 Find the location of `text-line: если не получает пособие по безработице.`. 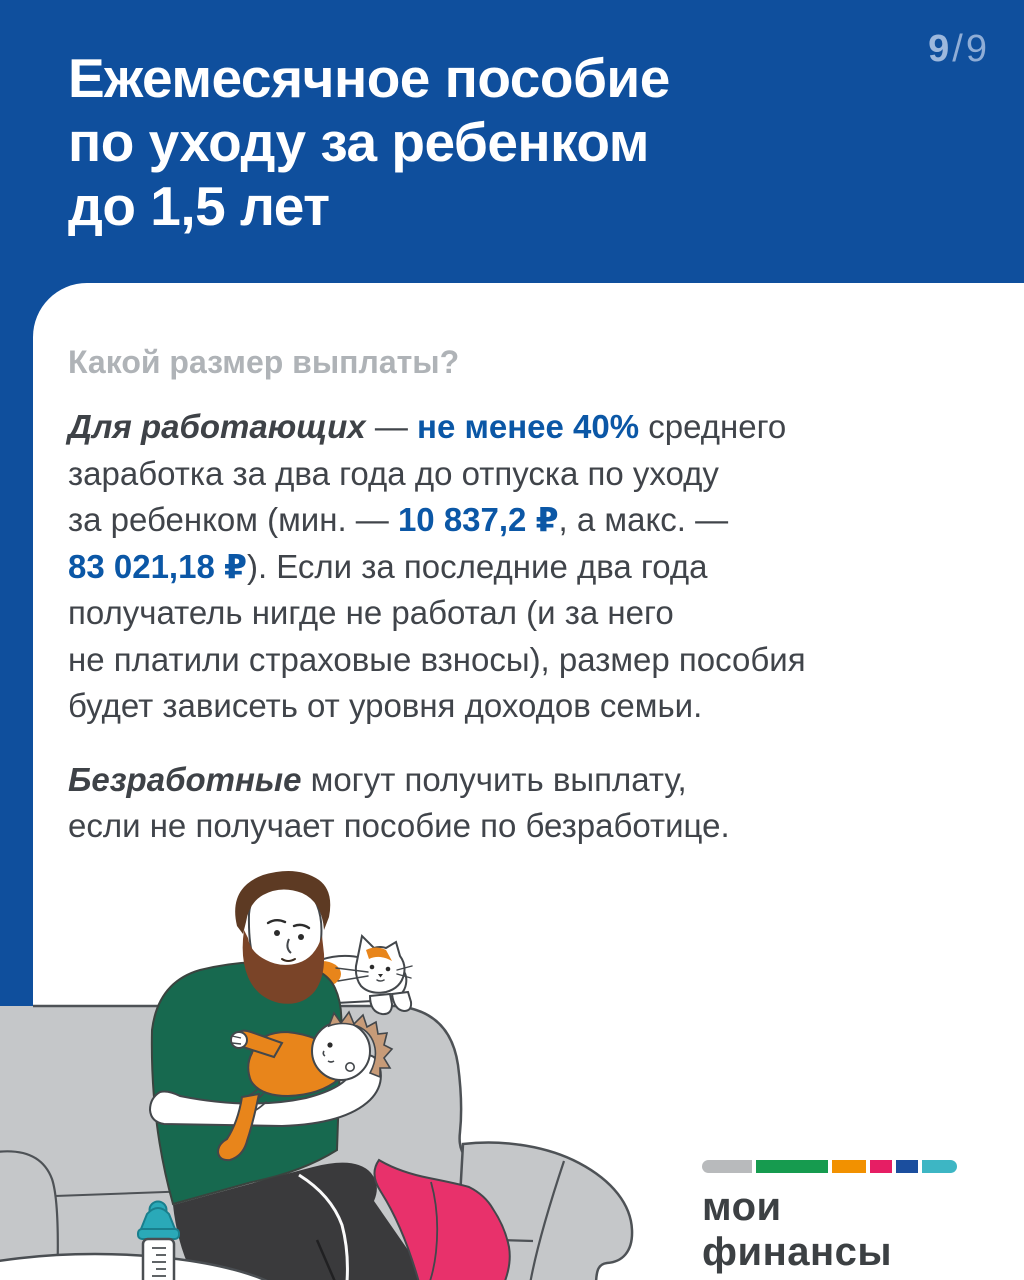

text-line: если не получает пособие по безработице. is located at coordinates (533, 826).